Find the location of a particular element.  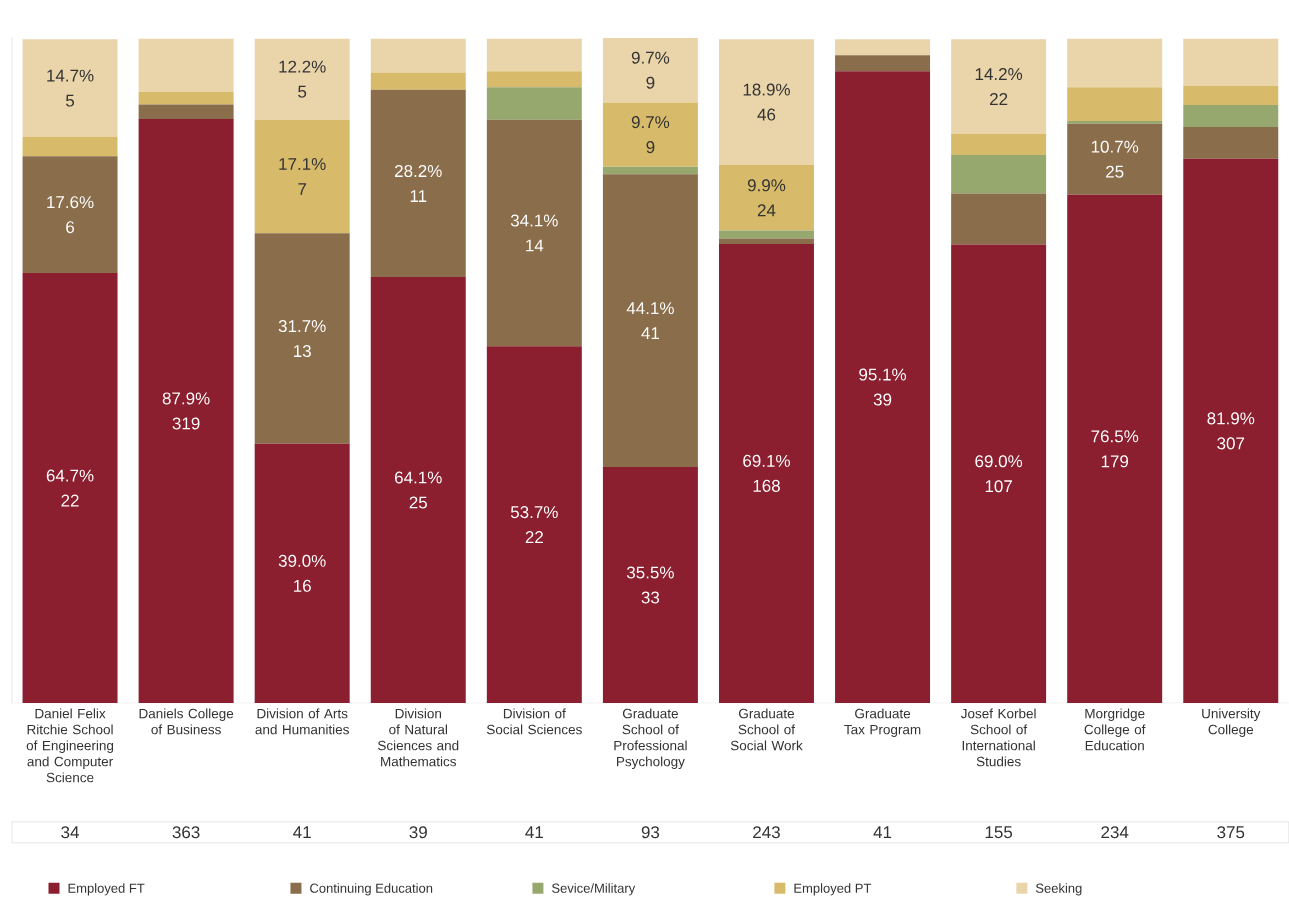

data-label: 87.9% 319 is located at coordinates (186, 411).